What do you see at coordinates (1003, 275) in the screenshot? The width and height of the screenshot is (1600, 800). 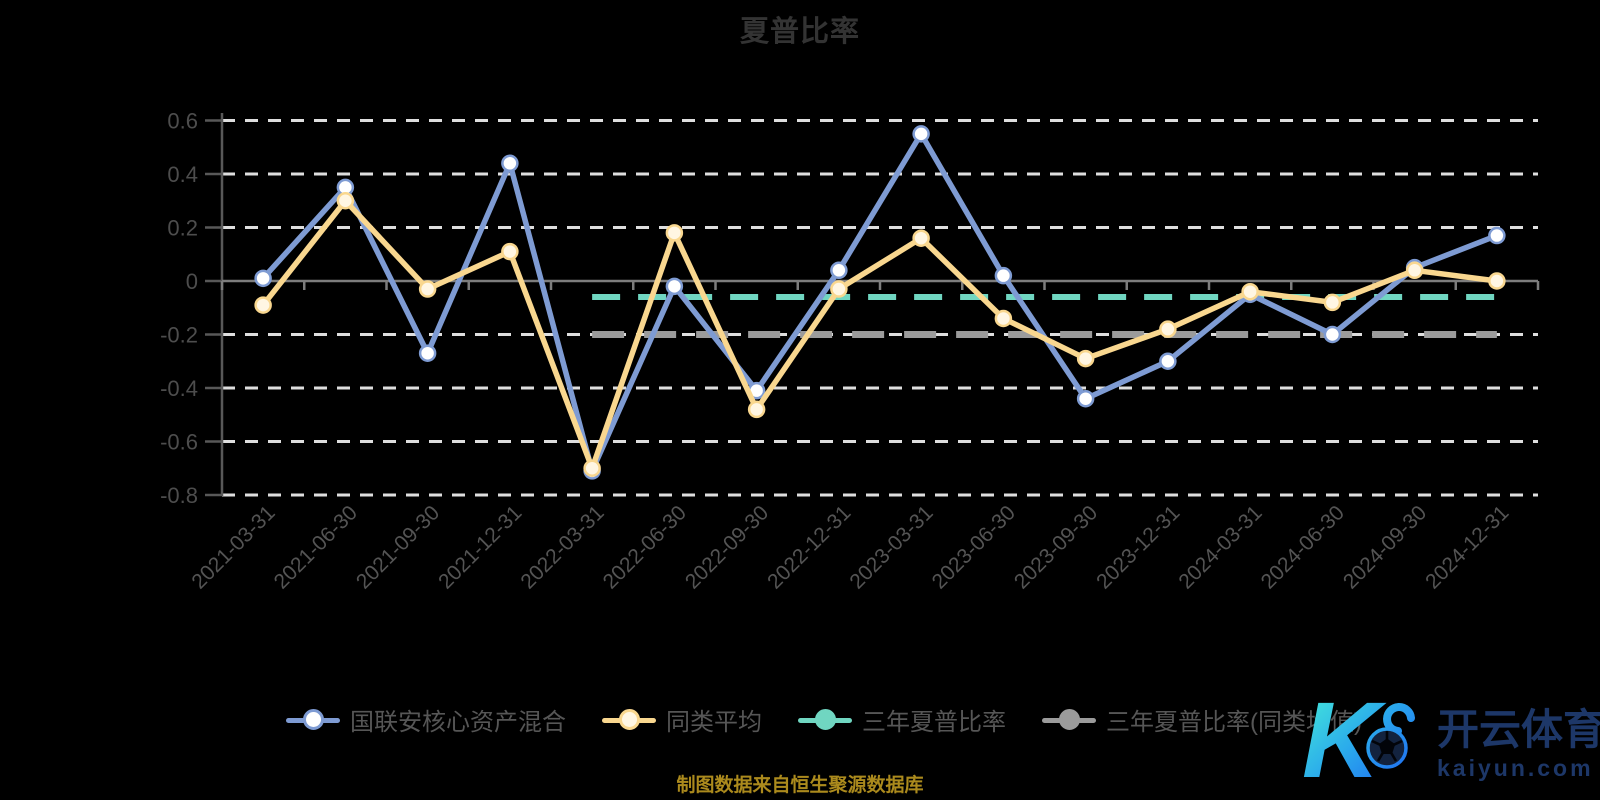 I see `data-point-国联安核心资产混合-2023-06-30` at bounding box center [1003, 275].